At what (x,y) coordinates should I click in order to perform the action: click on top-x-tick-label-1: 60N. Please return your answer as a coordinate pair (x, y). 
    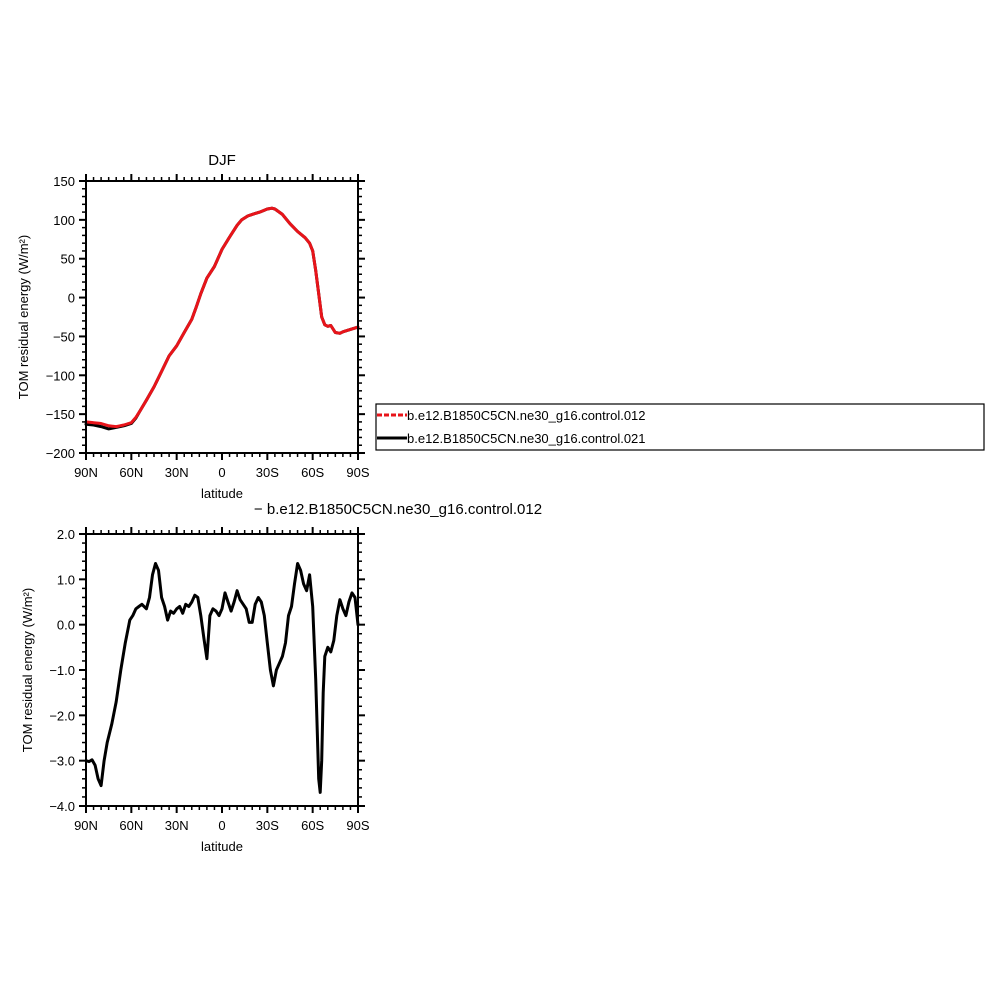
    Looking at the image, I should click on (131, 472).